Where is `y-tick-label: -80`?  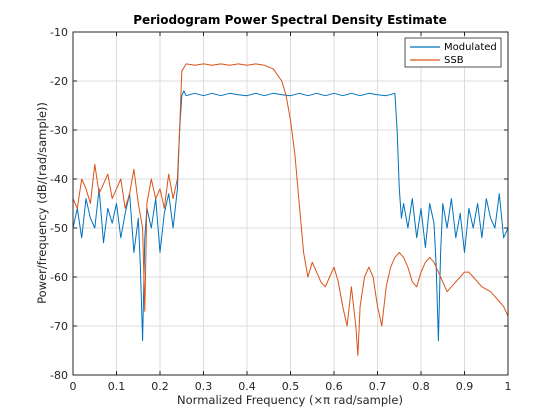 y-tick-label: -80 is located at coordinates (59, 375).